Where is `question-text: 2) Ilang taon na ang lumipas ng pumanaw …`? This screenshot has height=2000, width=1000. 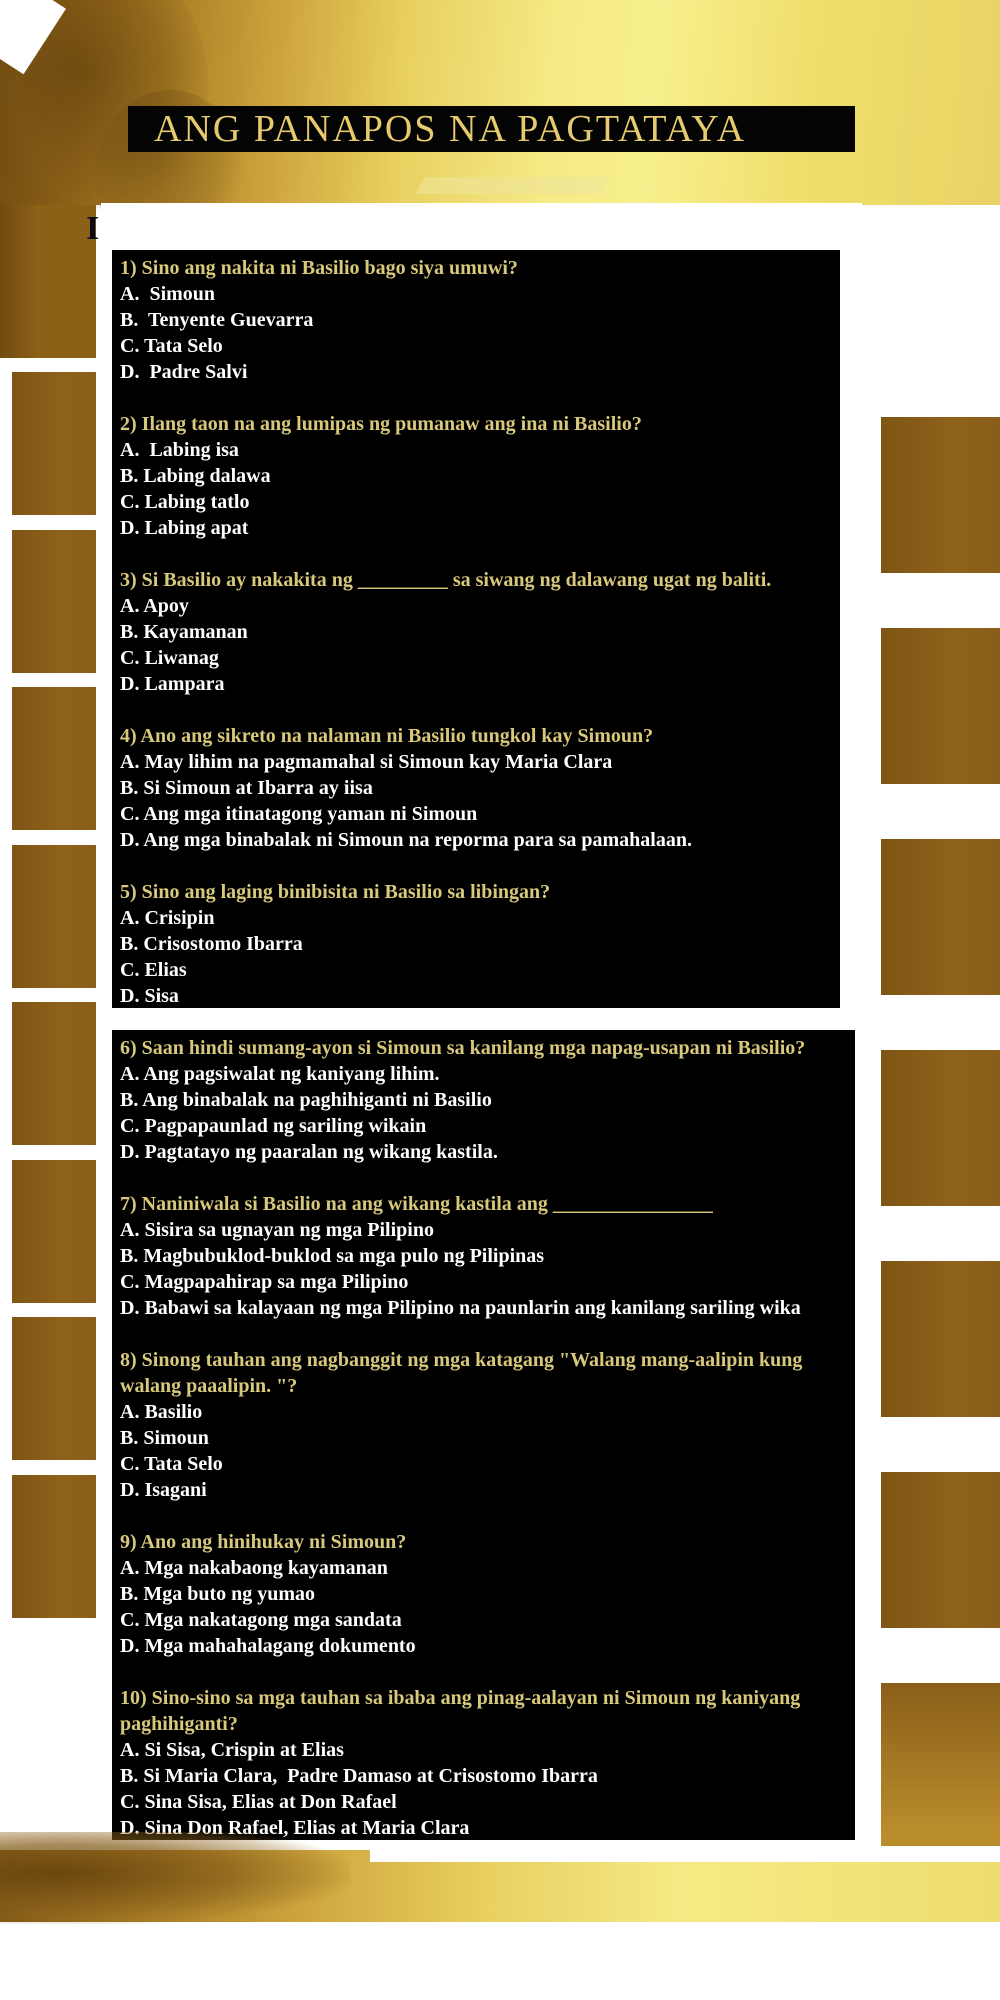
question-text: 2) Ilang taon na ang lumipas ng pumanaw … is located at coordinates (381, 424).